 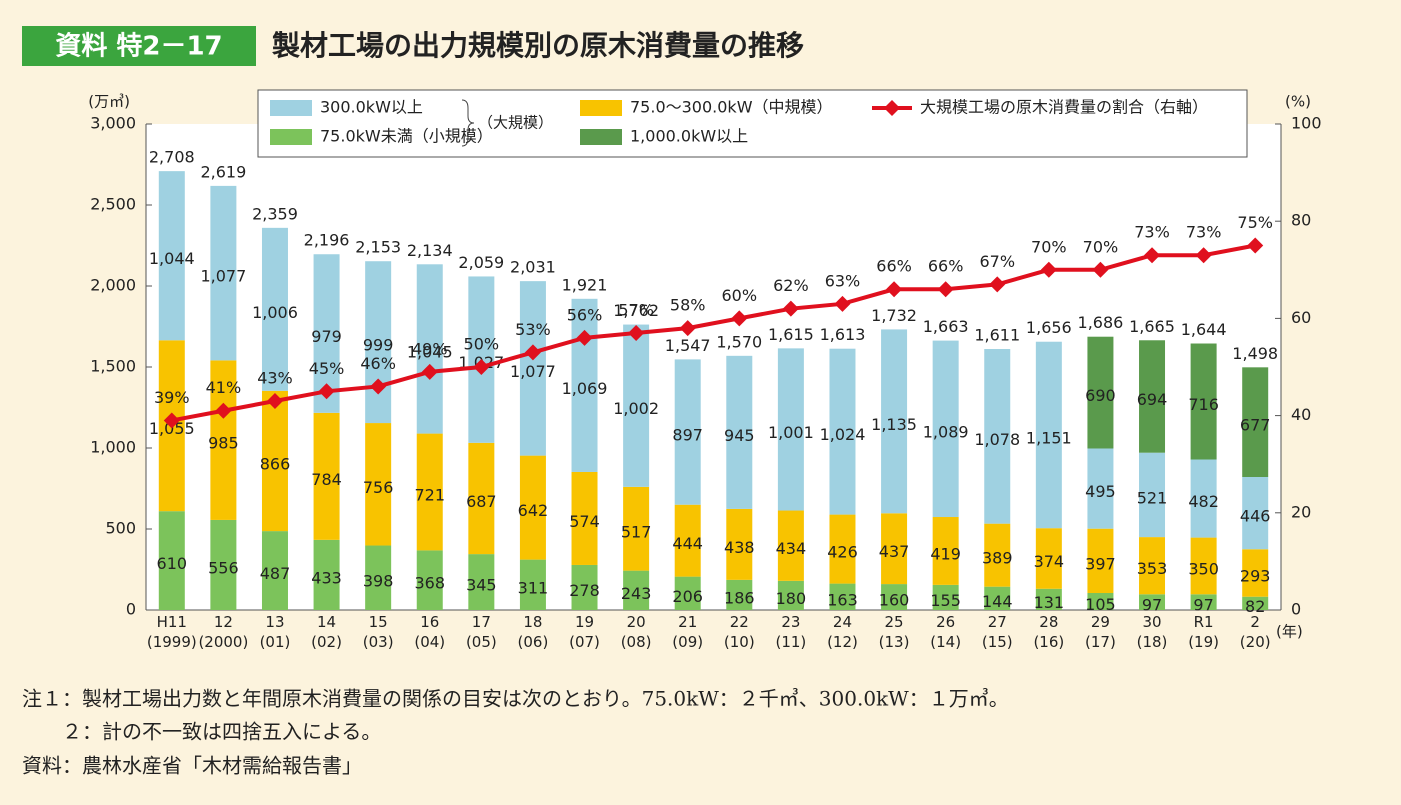 What do you see at coordinates (636, 531) in the screenshot?
I see `value-label: 517` at bounding box center [636, 531].